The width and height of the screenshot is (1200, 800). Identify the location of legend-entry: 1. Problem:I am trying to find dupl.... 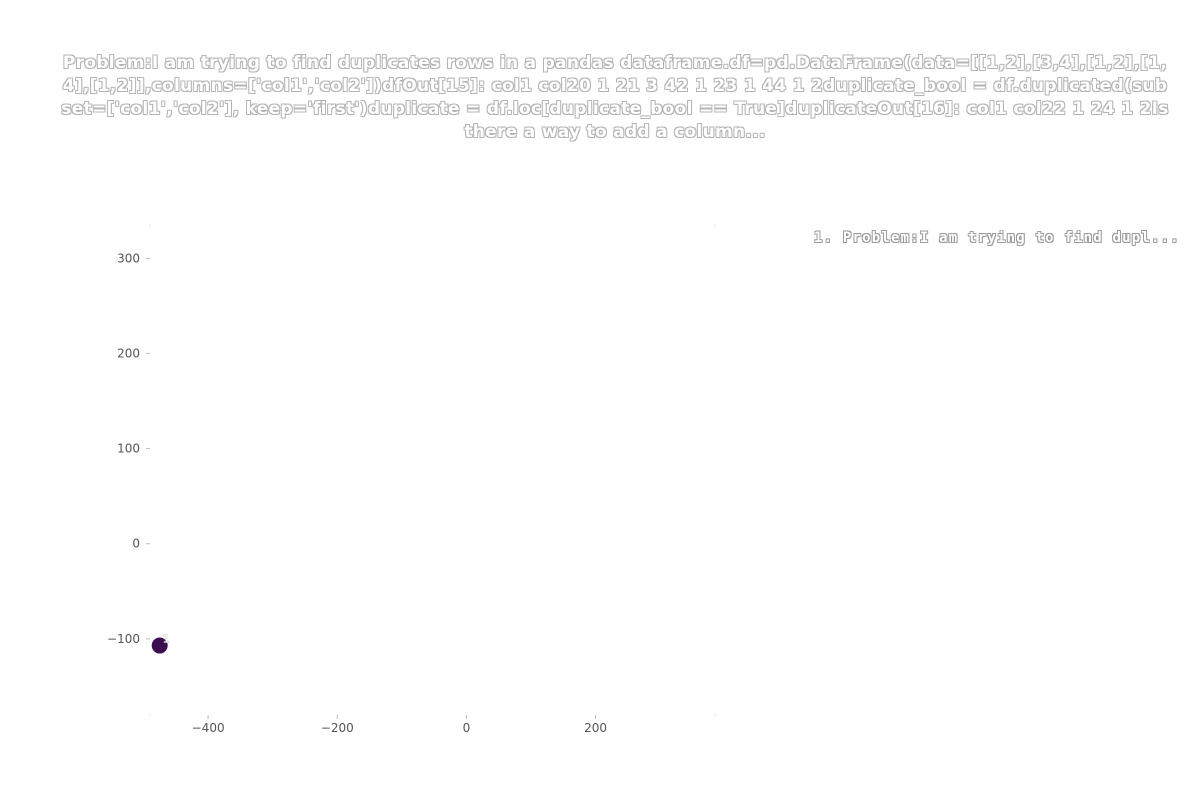
(997, 238).